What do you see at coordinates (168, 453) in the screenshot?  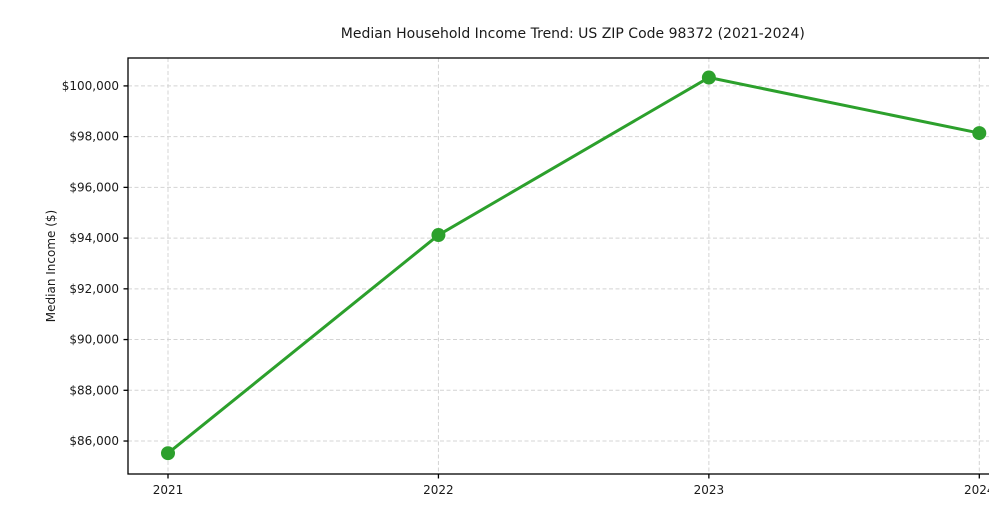 I see `data-point-2021` at bounding box center [168, 453].